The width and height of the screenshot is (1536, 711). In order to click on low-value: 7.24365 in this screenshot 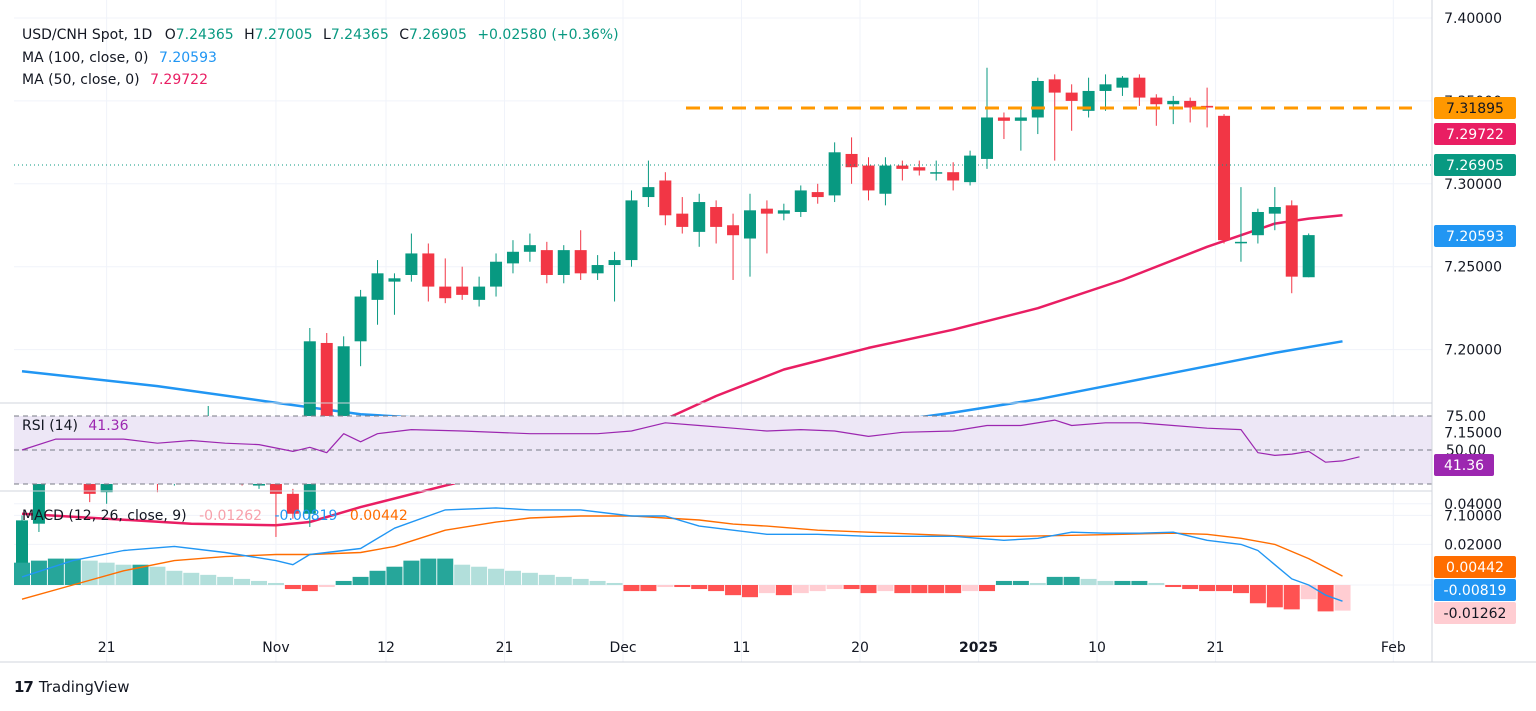, I will do `click(360, 35)`.